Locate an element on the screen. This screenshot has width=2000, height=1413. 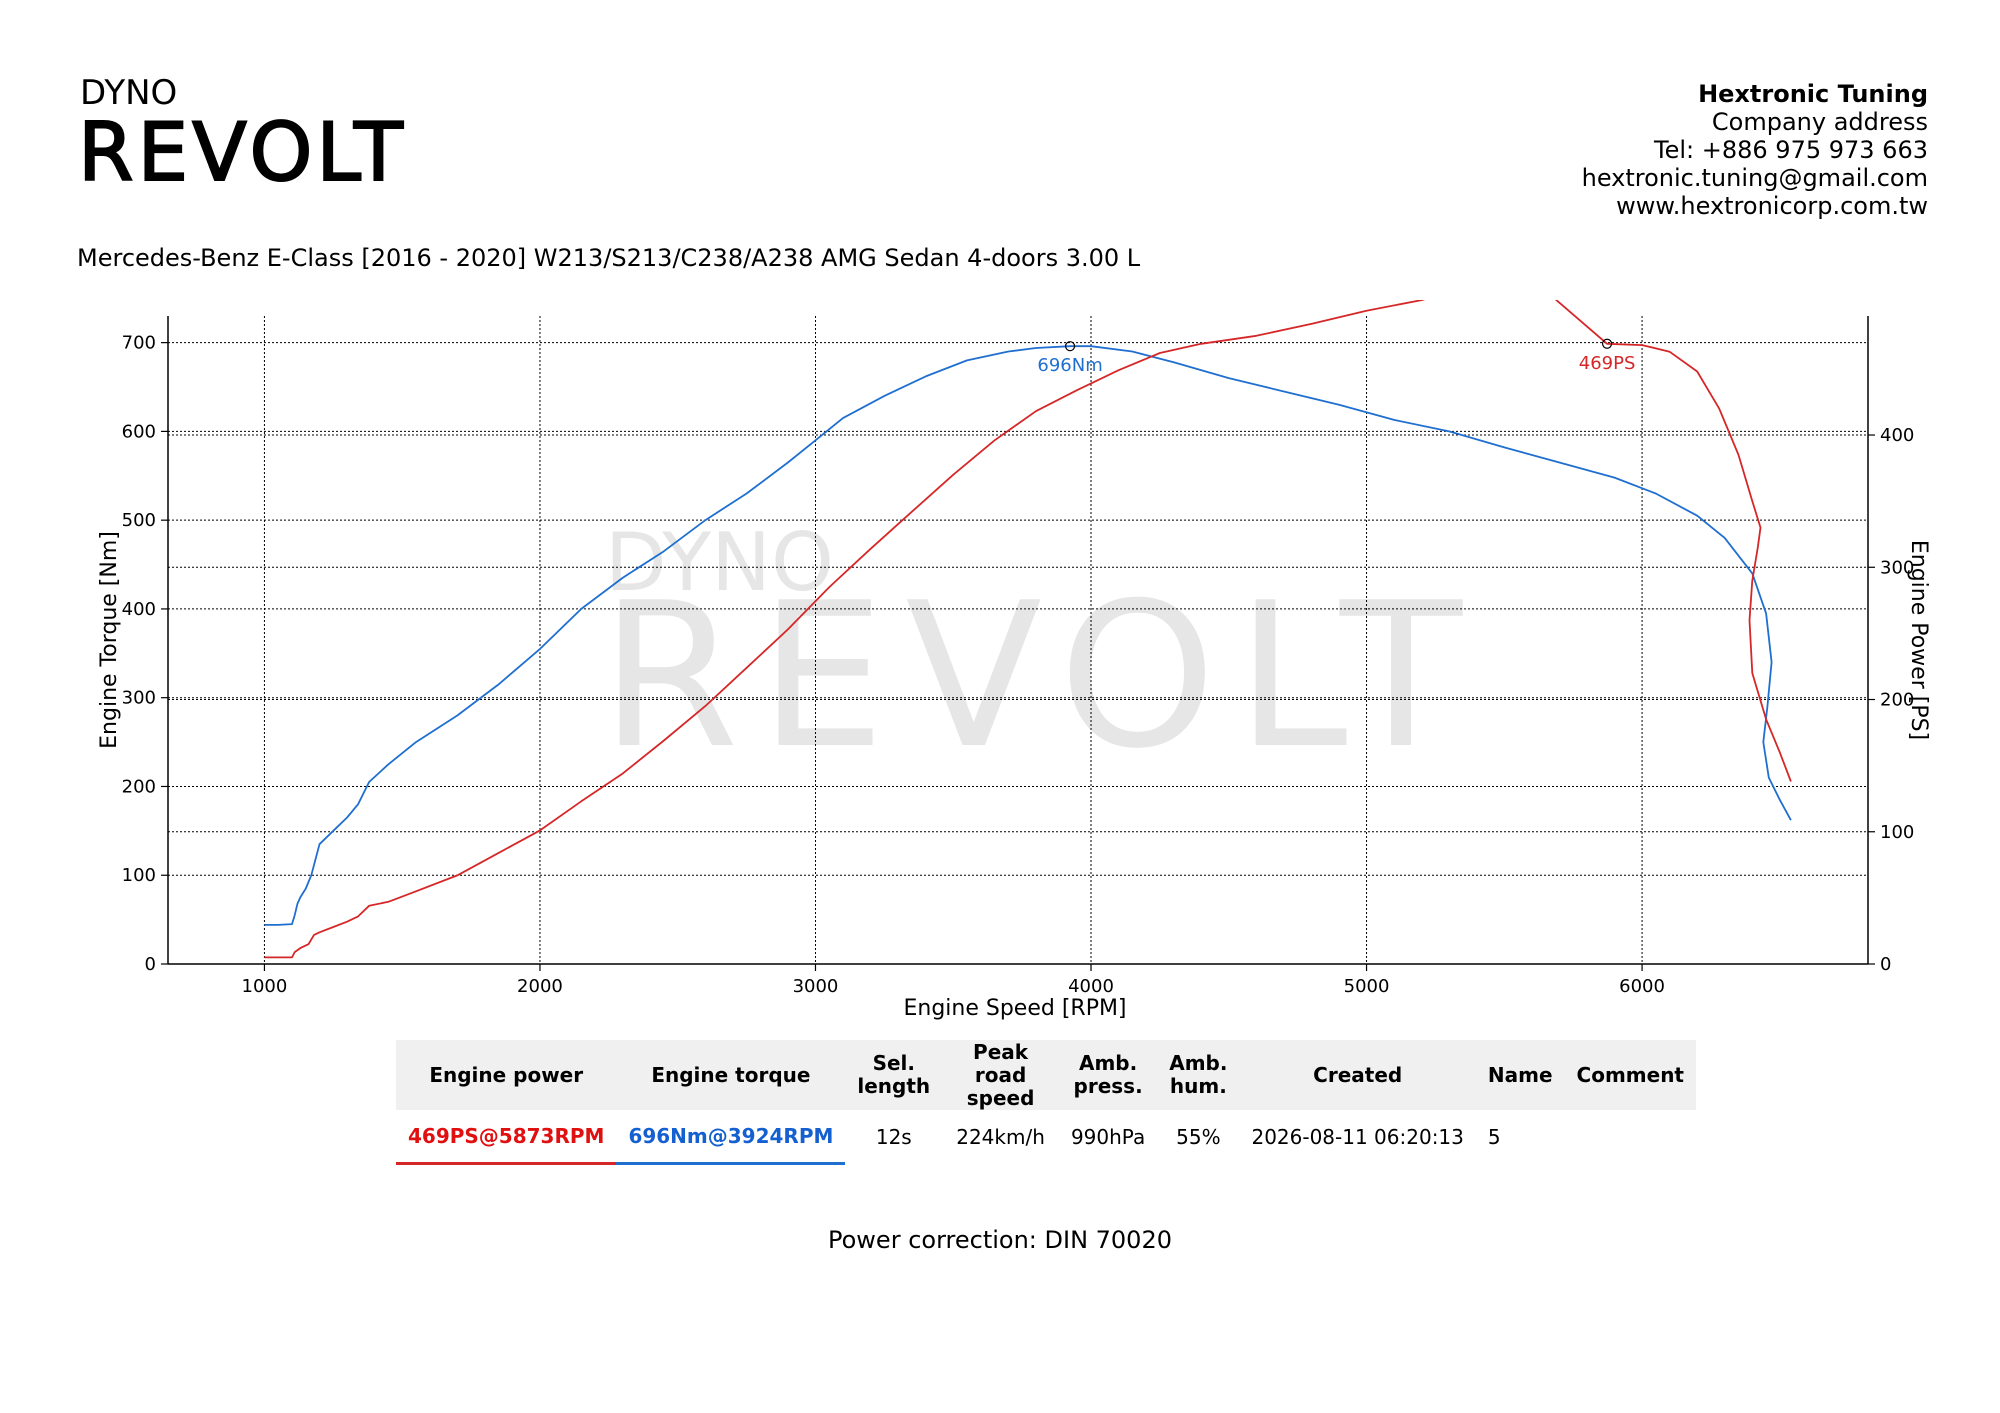
header-peak-road-speed: Peak road speed is located at coordinates (1000, 1075).